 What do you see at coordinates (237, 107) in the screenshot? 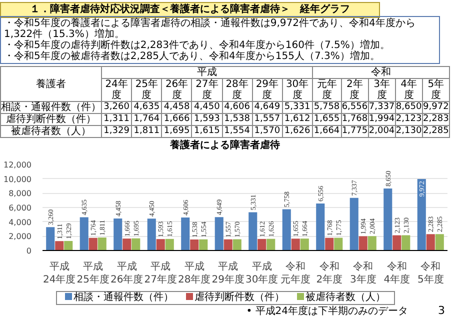
I see `text: 4,606` at bounding box center [237, 107].